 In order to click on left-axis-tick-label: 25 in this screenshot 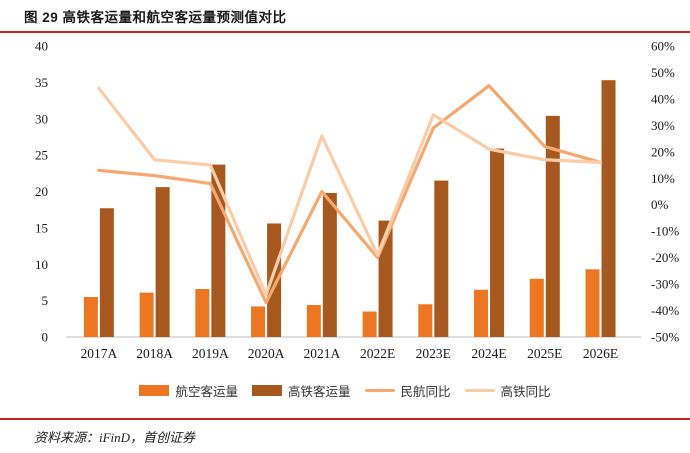, I will do `click(41, 155)`.